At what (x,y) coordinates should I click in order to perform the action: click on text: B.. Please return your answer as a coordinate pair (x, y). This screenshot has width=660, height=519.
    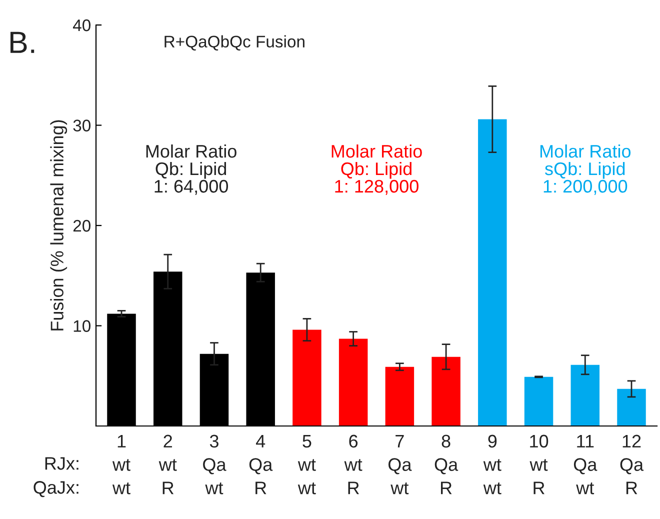
    Looking at the image, I should click on (22, 42).